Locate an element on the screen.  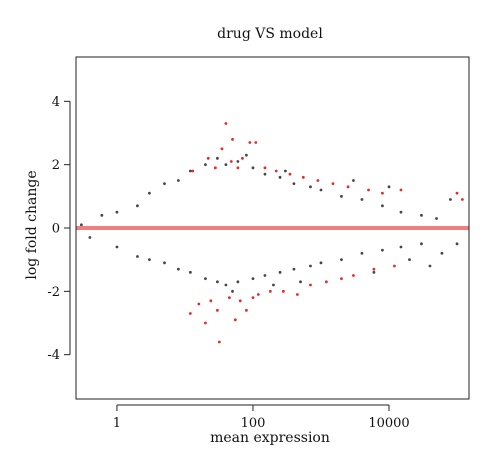
y-axis: -4 -2 0 2 4 is located at coordinates (59, 229).